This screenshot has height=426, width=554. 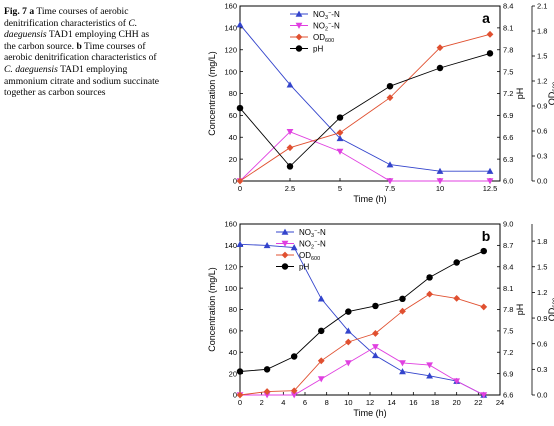 I want to click on y-tick-label: 160, so click(x=230, y=224).